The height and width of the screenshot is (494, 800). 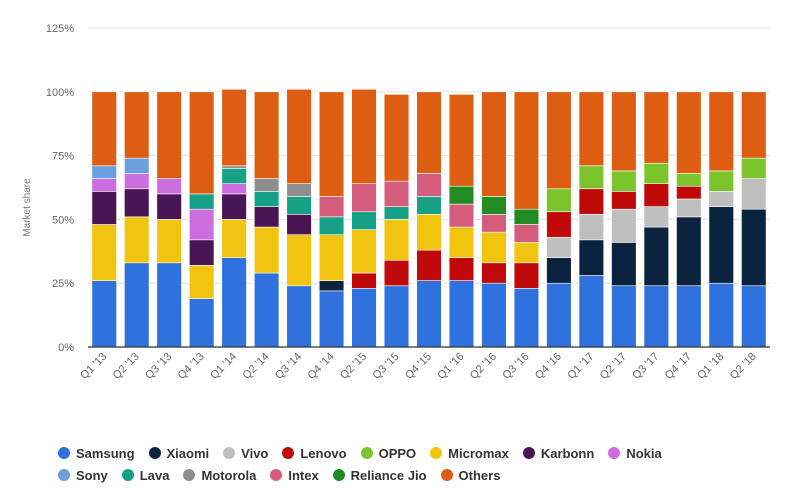 I want to click on y-tick-label: 75%, so click(x=63, y=157).